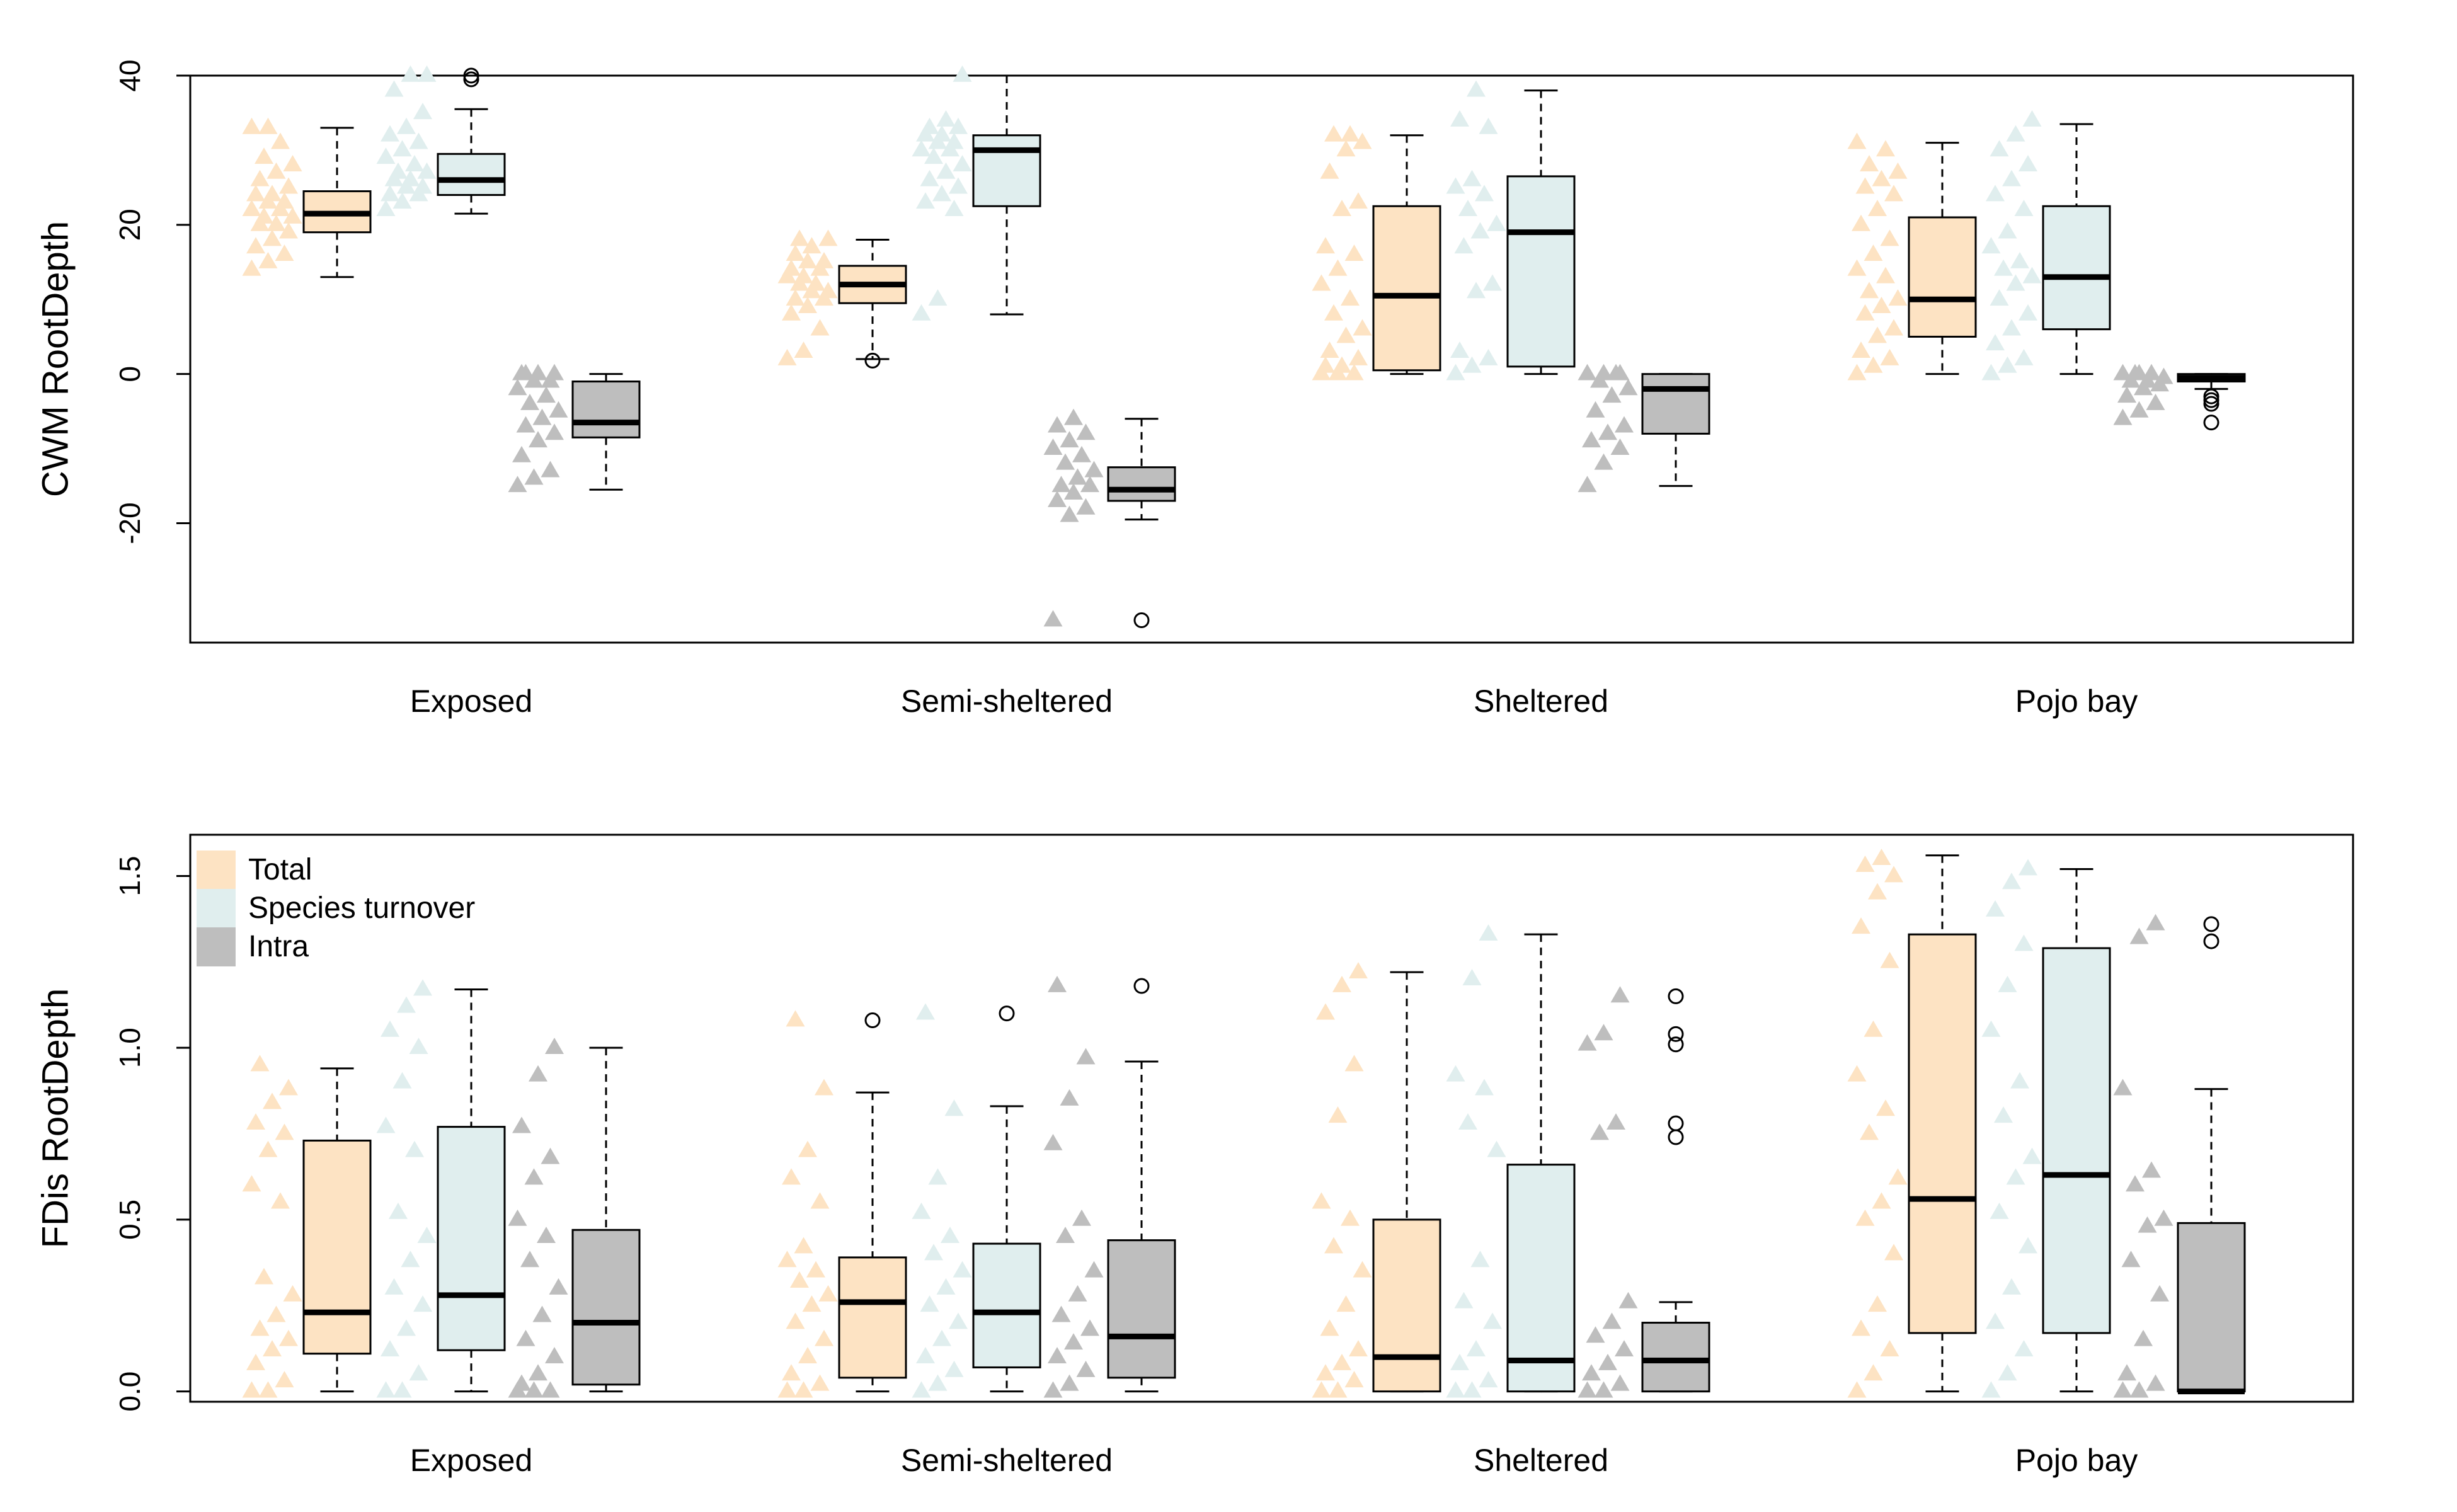 The height and width of the screenshot is (1512, 2457). What do you see at coordinates (337, 1247) in the screenshot?
I see `box-total-exposed` at bounding box center [337, 1247].